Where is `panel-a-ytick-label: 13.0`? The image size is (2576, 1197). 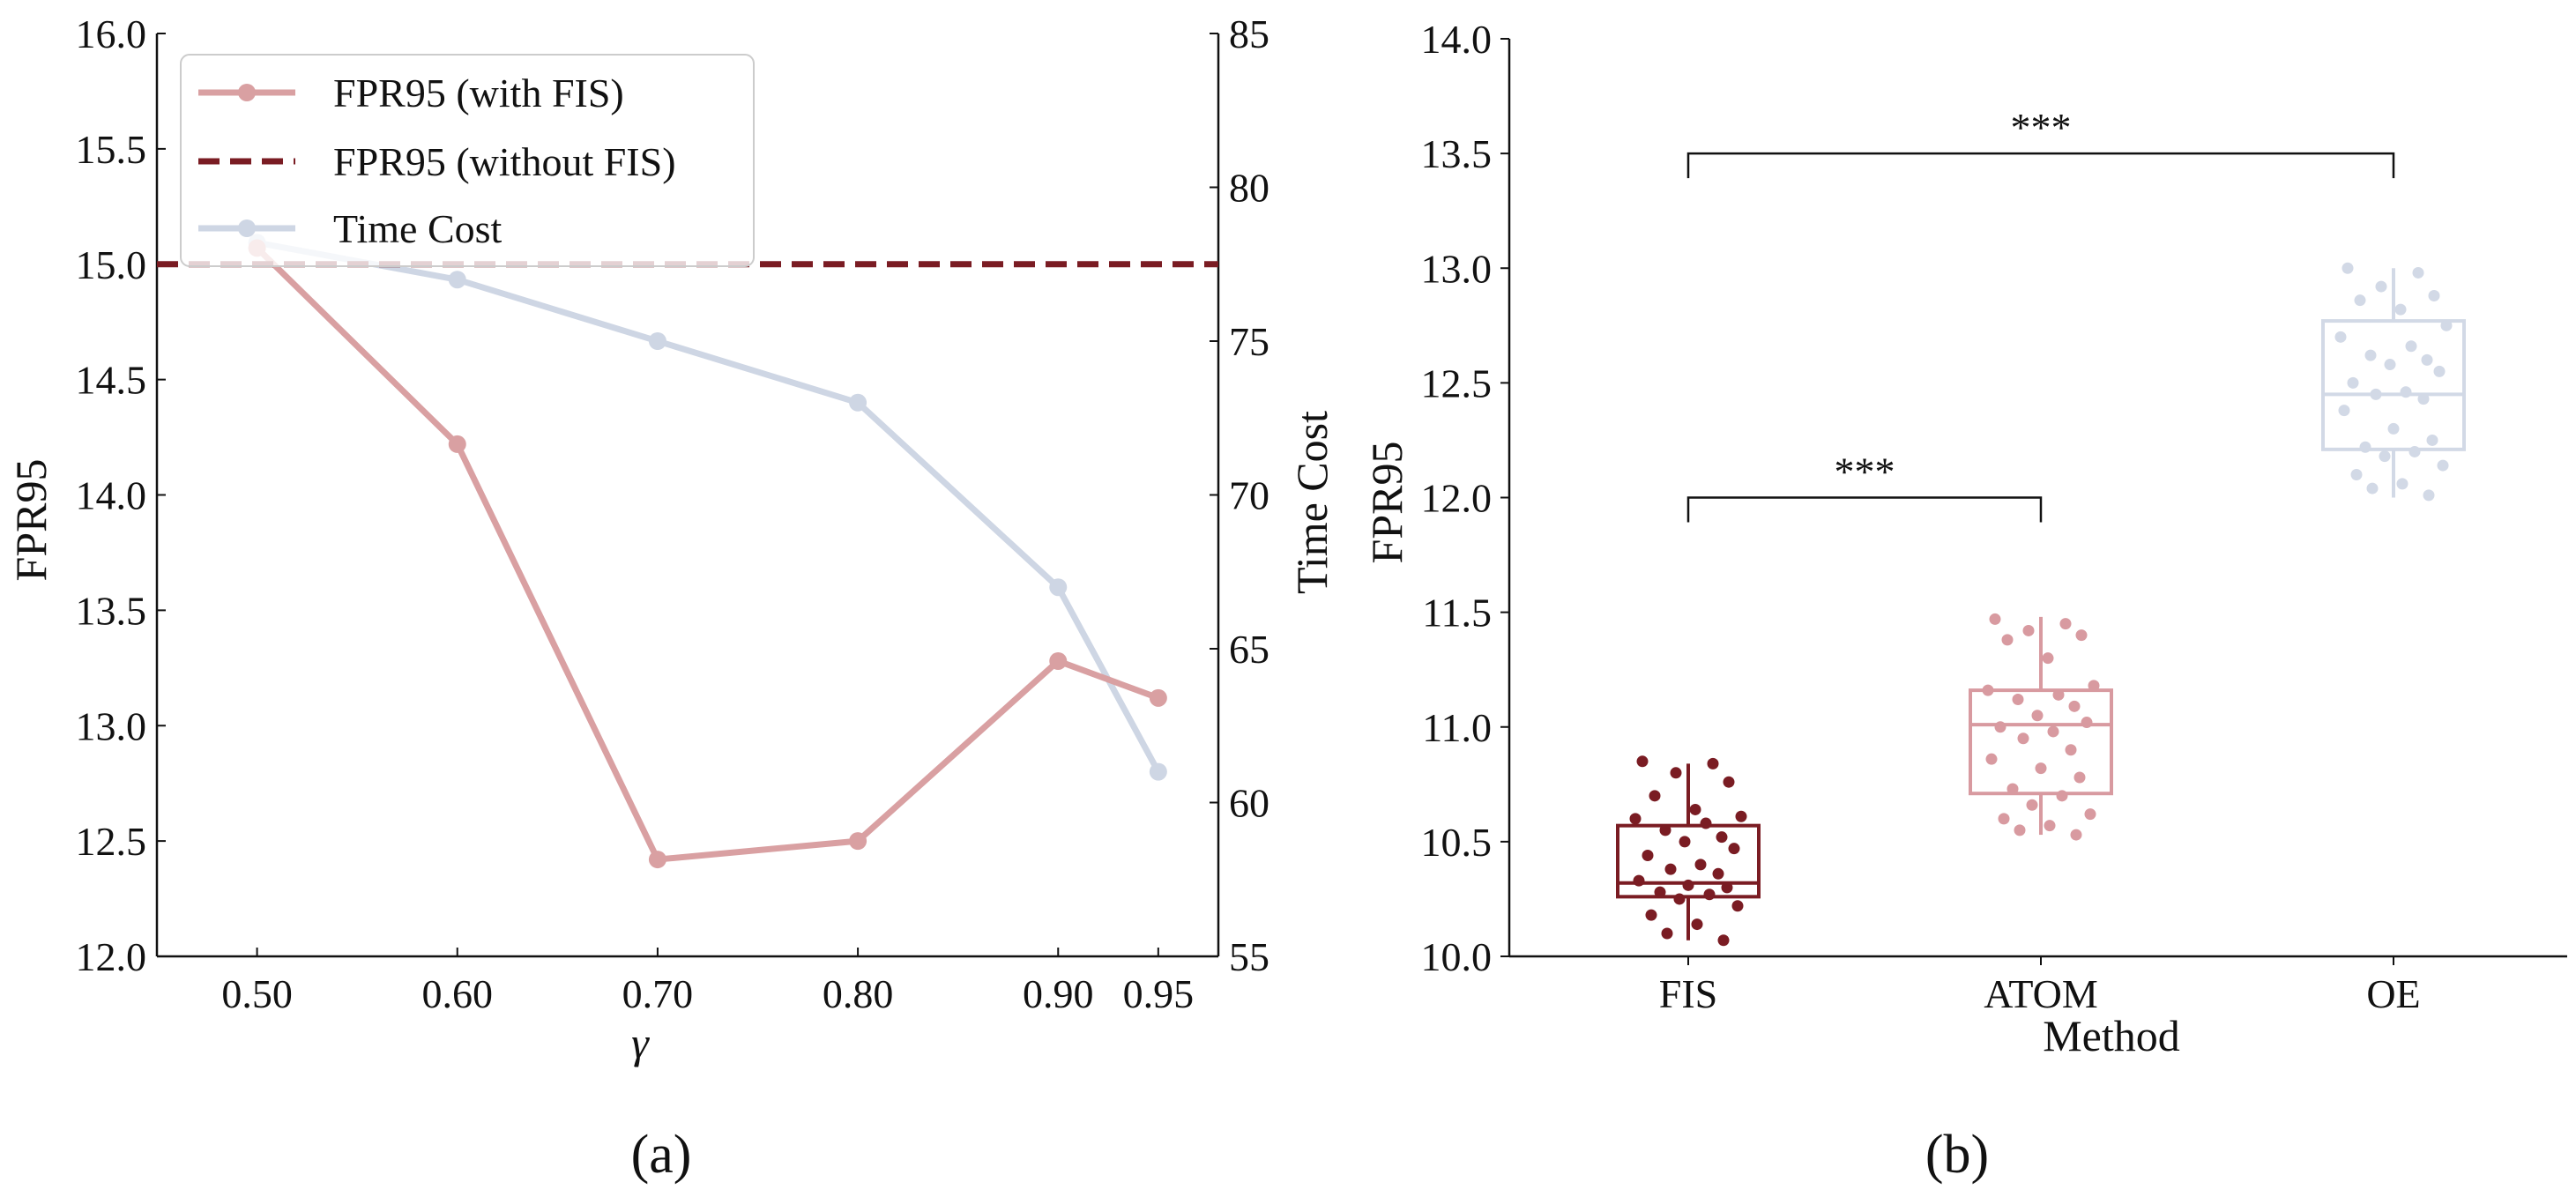
panel-a-ytick-label: 13.0 is located at coordinates (112, 725).